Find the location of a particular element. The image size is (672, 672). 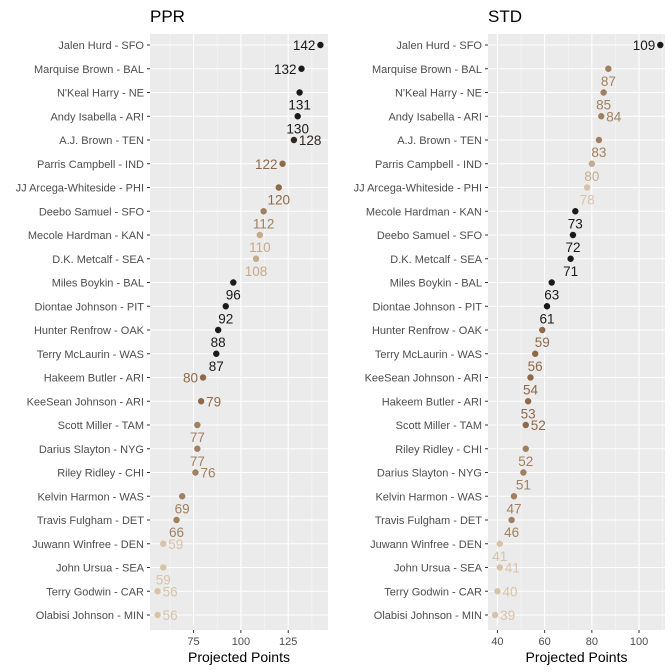

data-label: 53 is located at coordinates (528, 413).